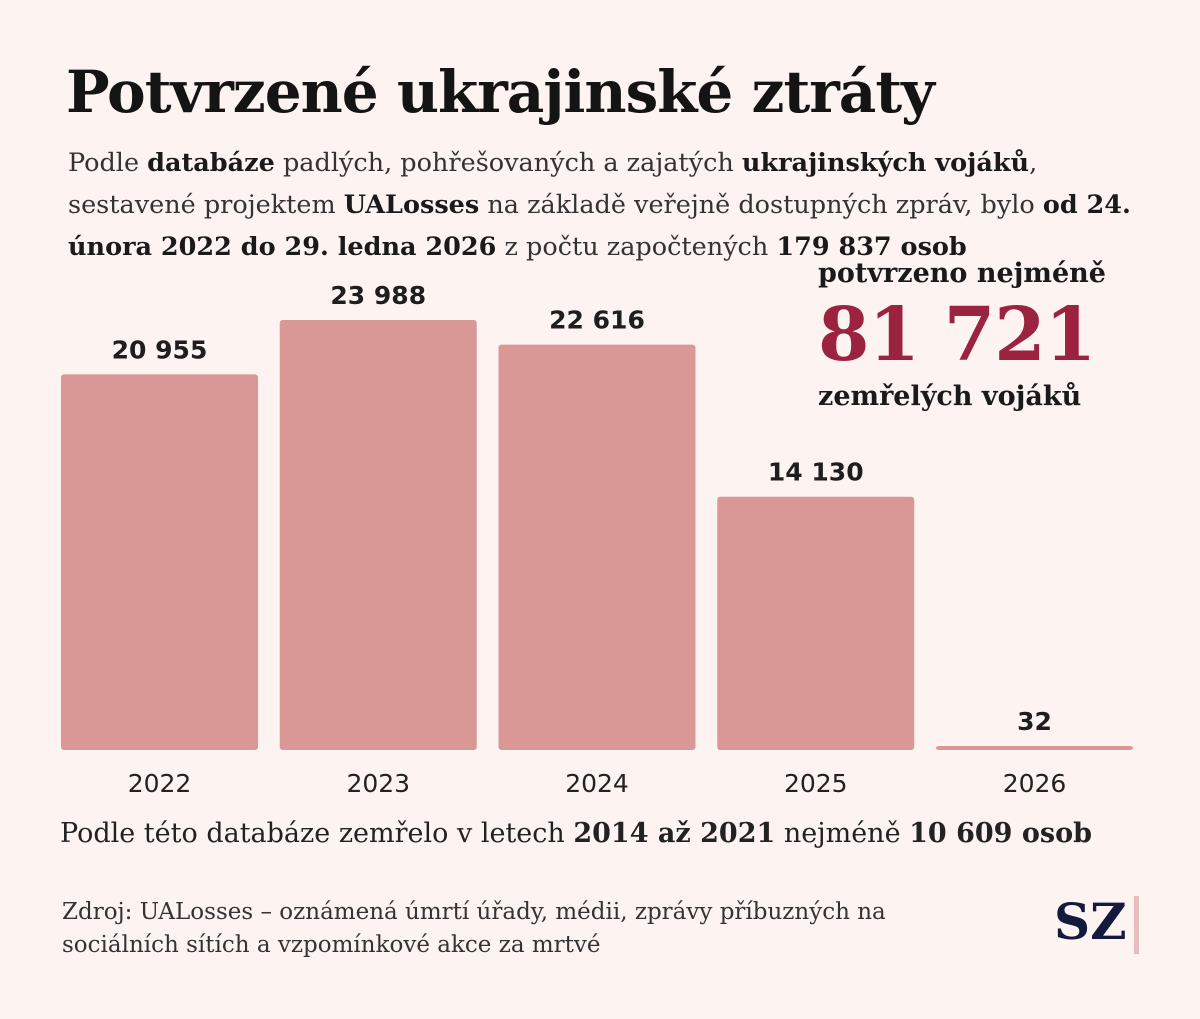 The image size is (1200, 1019). I want to click on x-tick-label: 2023, so click(378, 783).